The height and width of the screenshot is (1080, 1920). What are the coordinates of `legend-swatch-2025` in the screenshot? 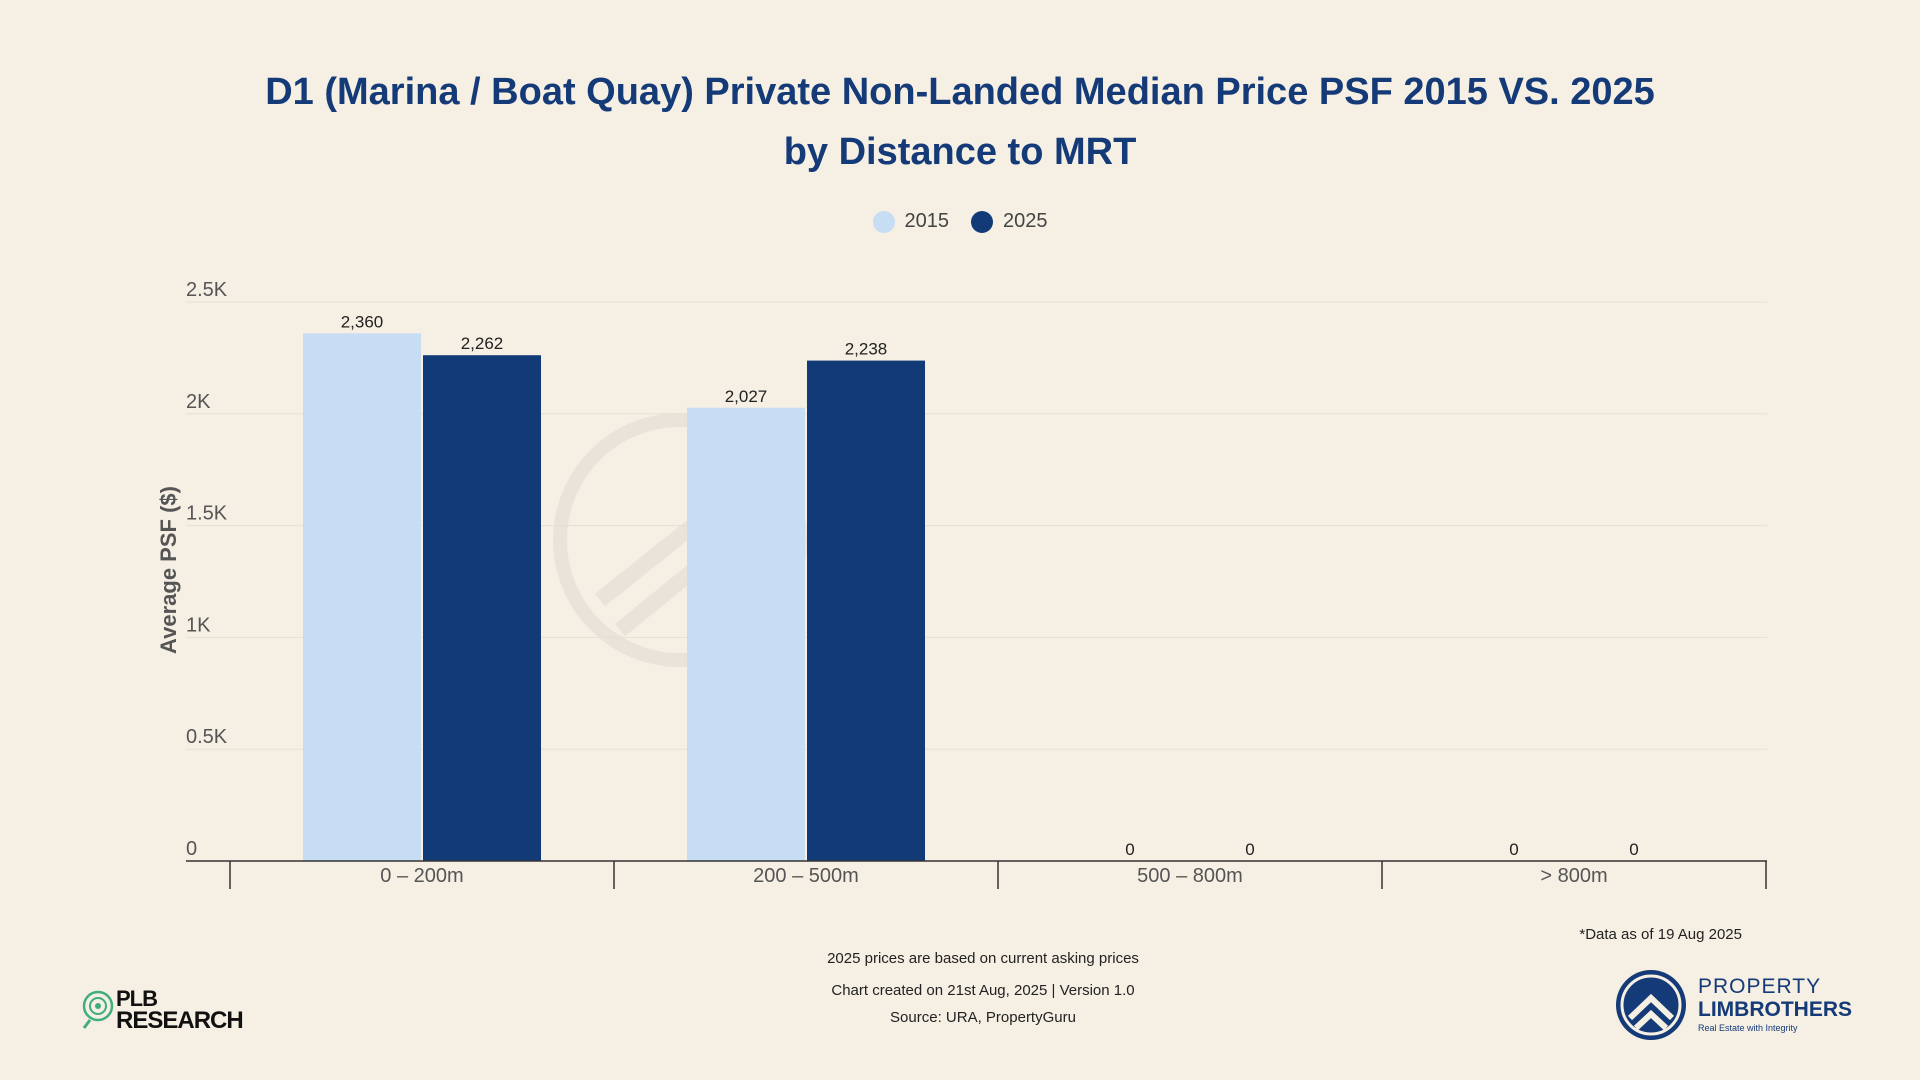 It's located at (982, 221).